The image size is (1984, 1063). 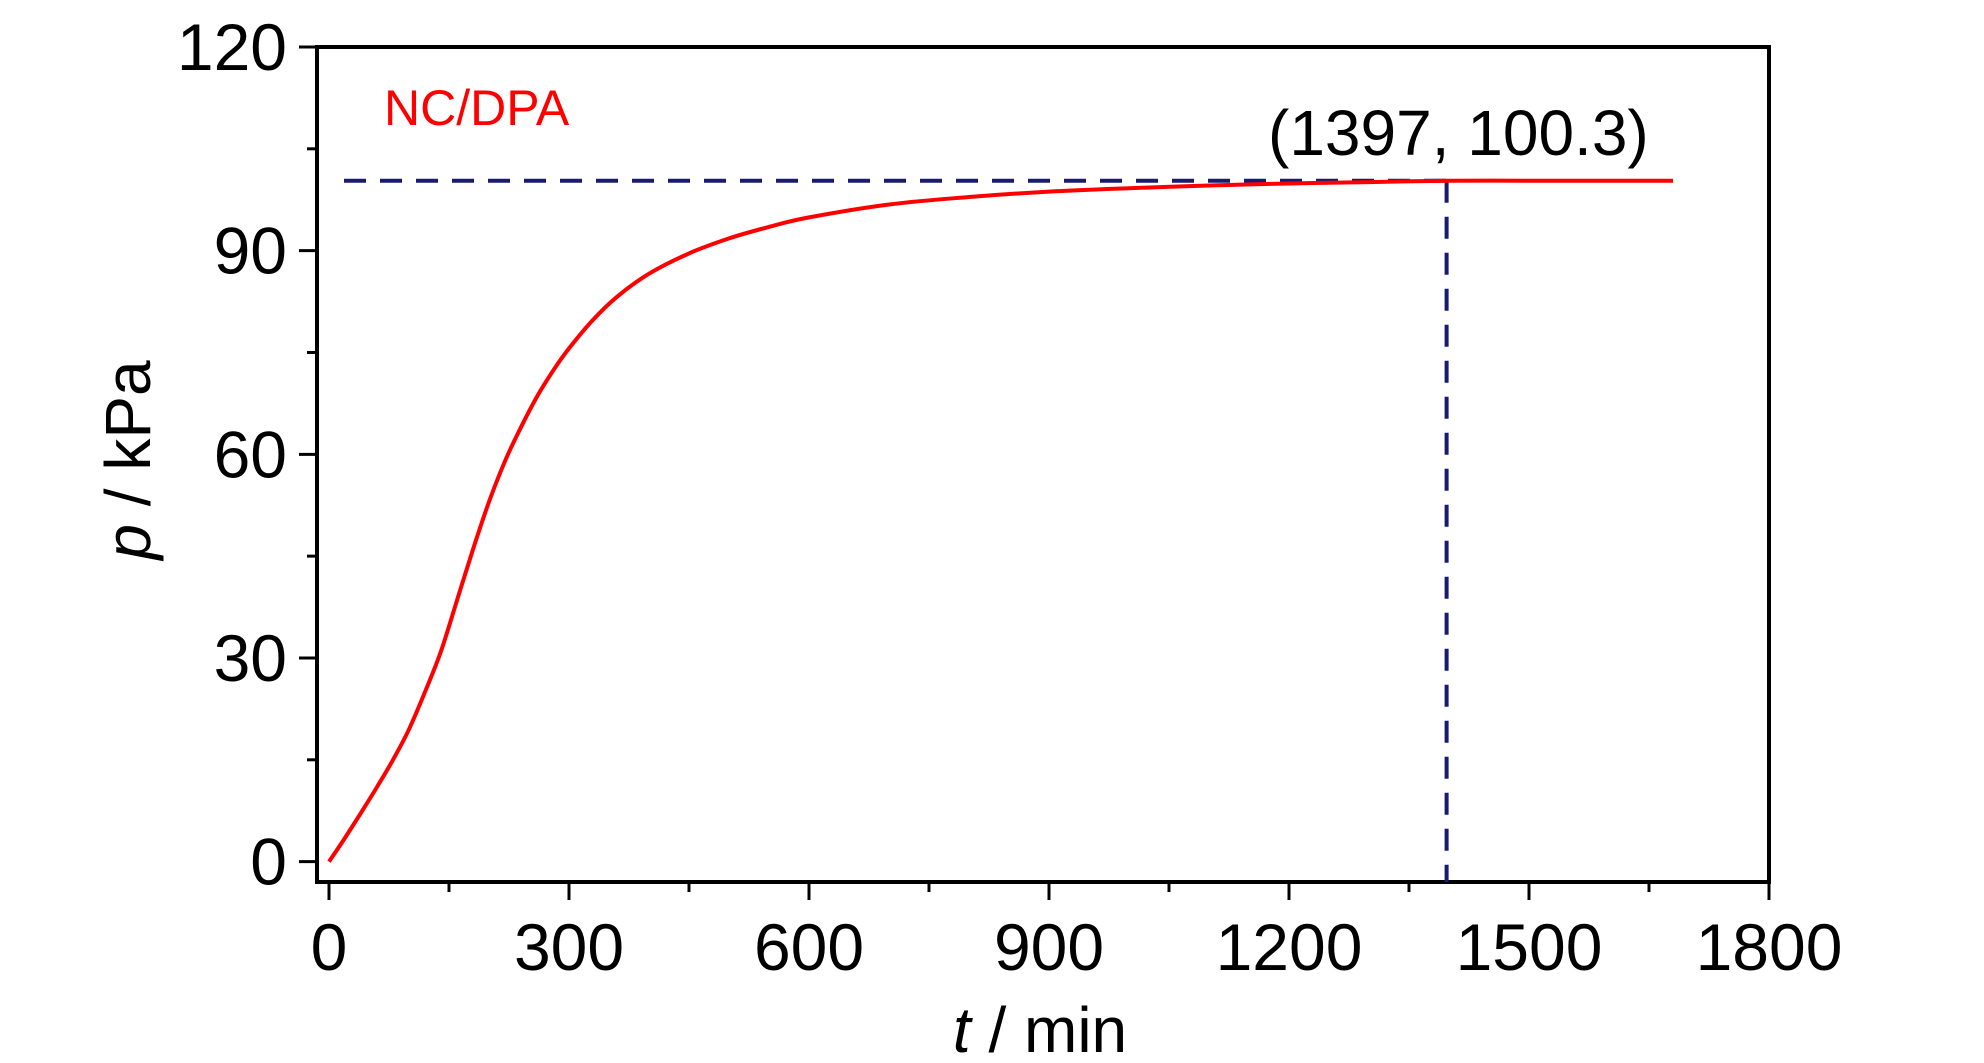 I want to click on x-axis-title-symbol: t, so click(x=963, y=1028).